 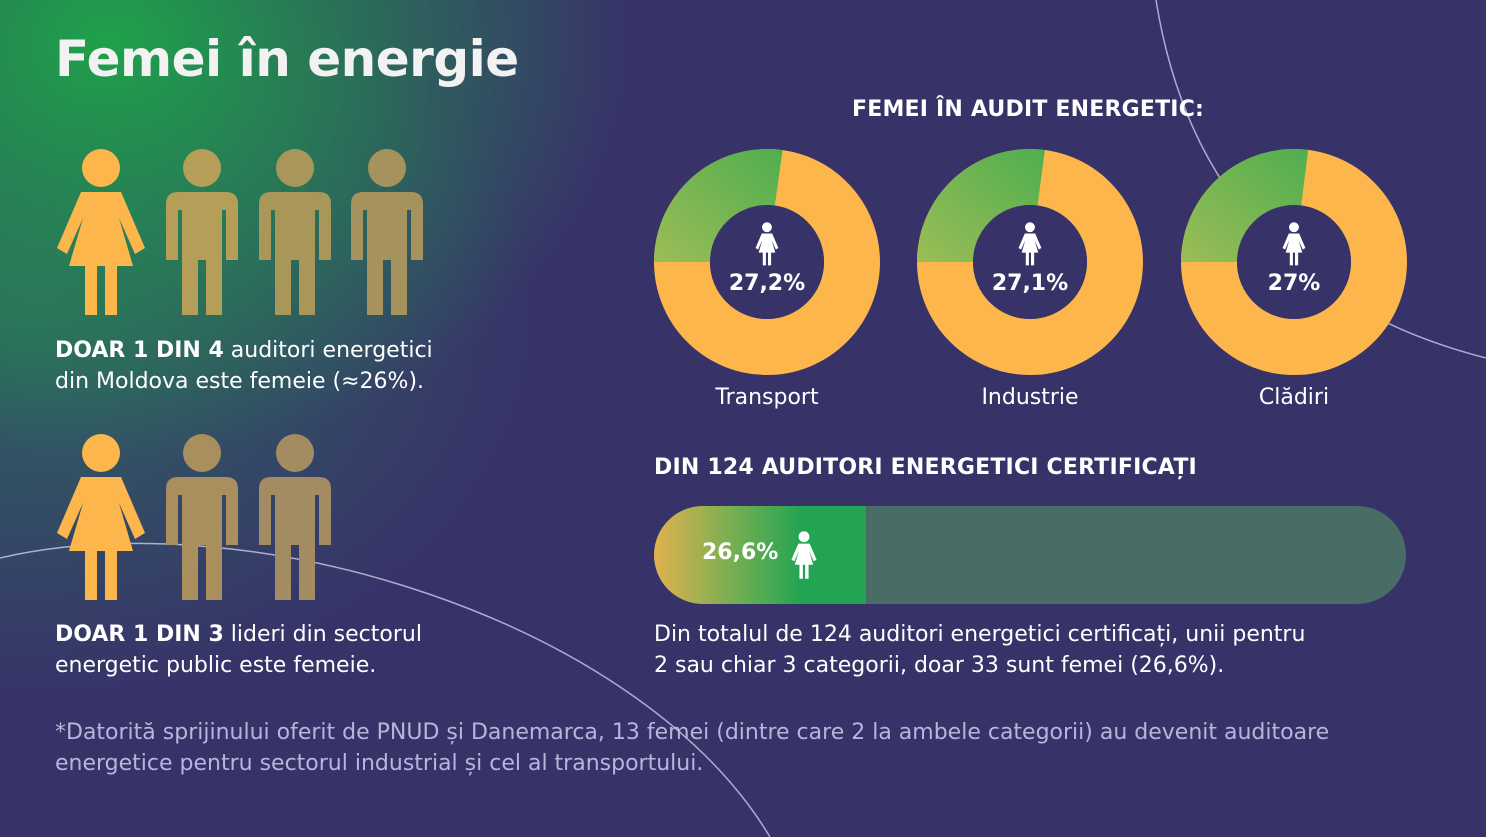 I want to click on donut-value-transport: 27,2%, so click(x=767, y=283).